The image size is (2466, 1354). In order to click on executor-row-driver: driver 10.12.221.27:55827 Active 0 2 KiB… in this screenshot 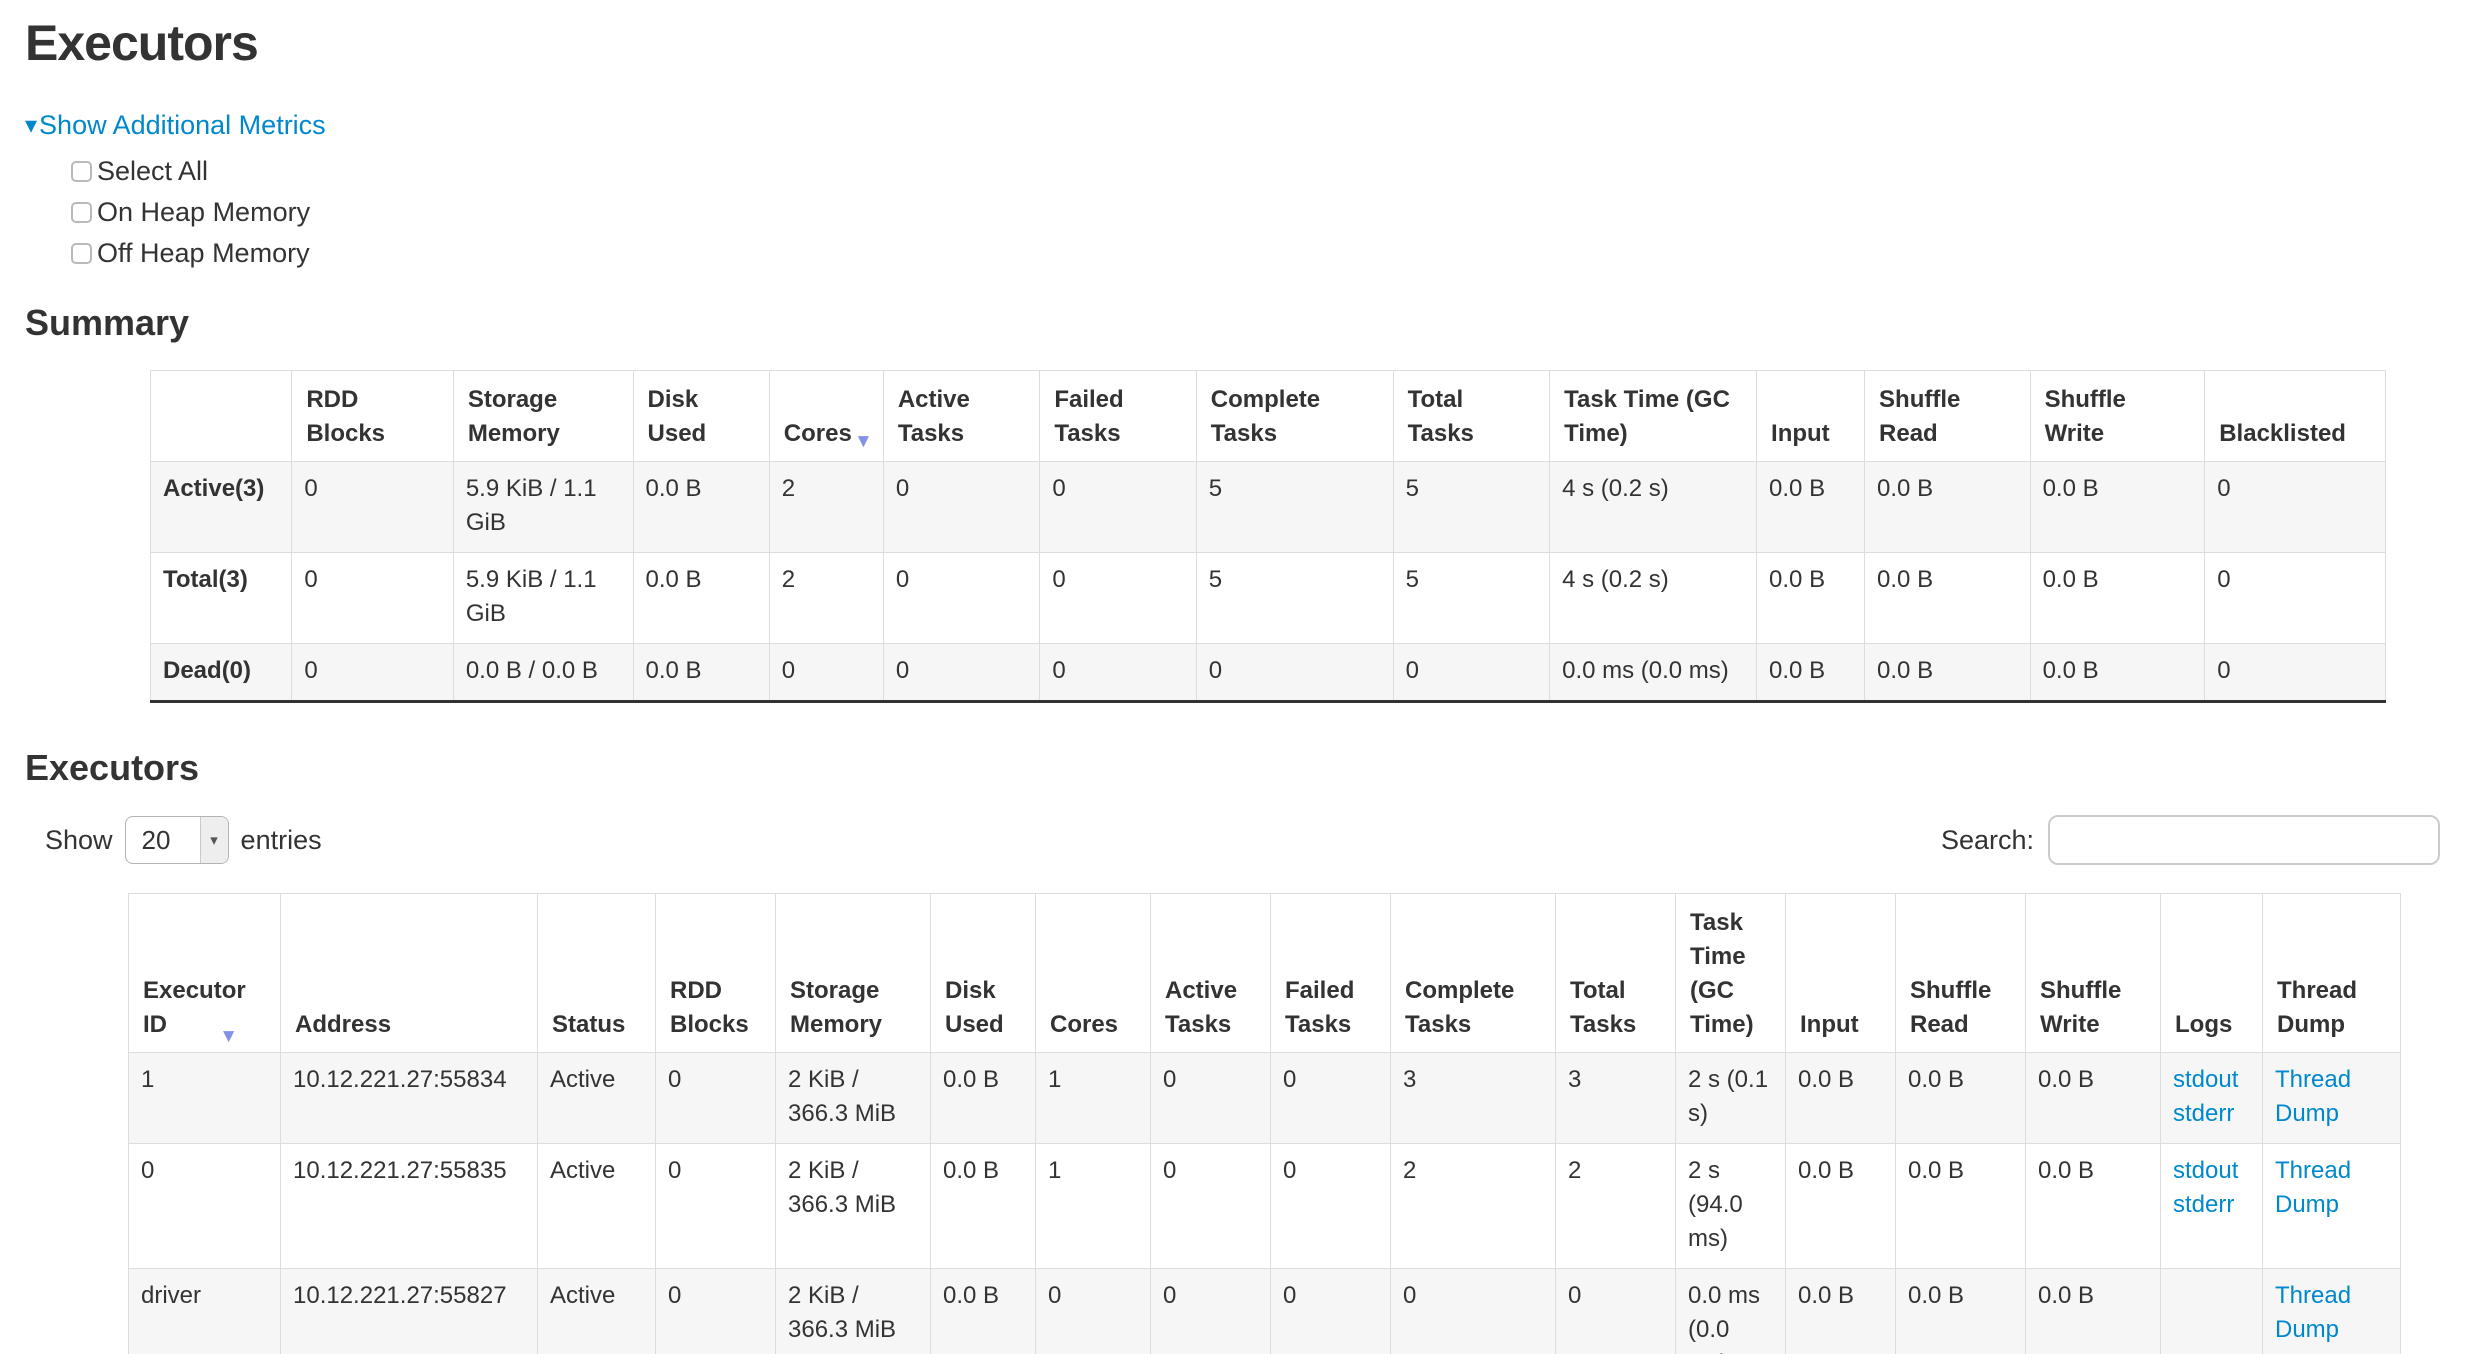, I will do `click(1264, 1311)`.